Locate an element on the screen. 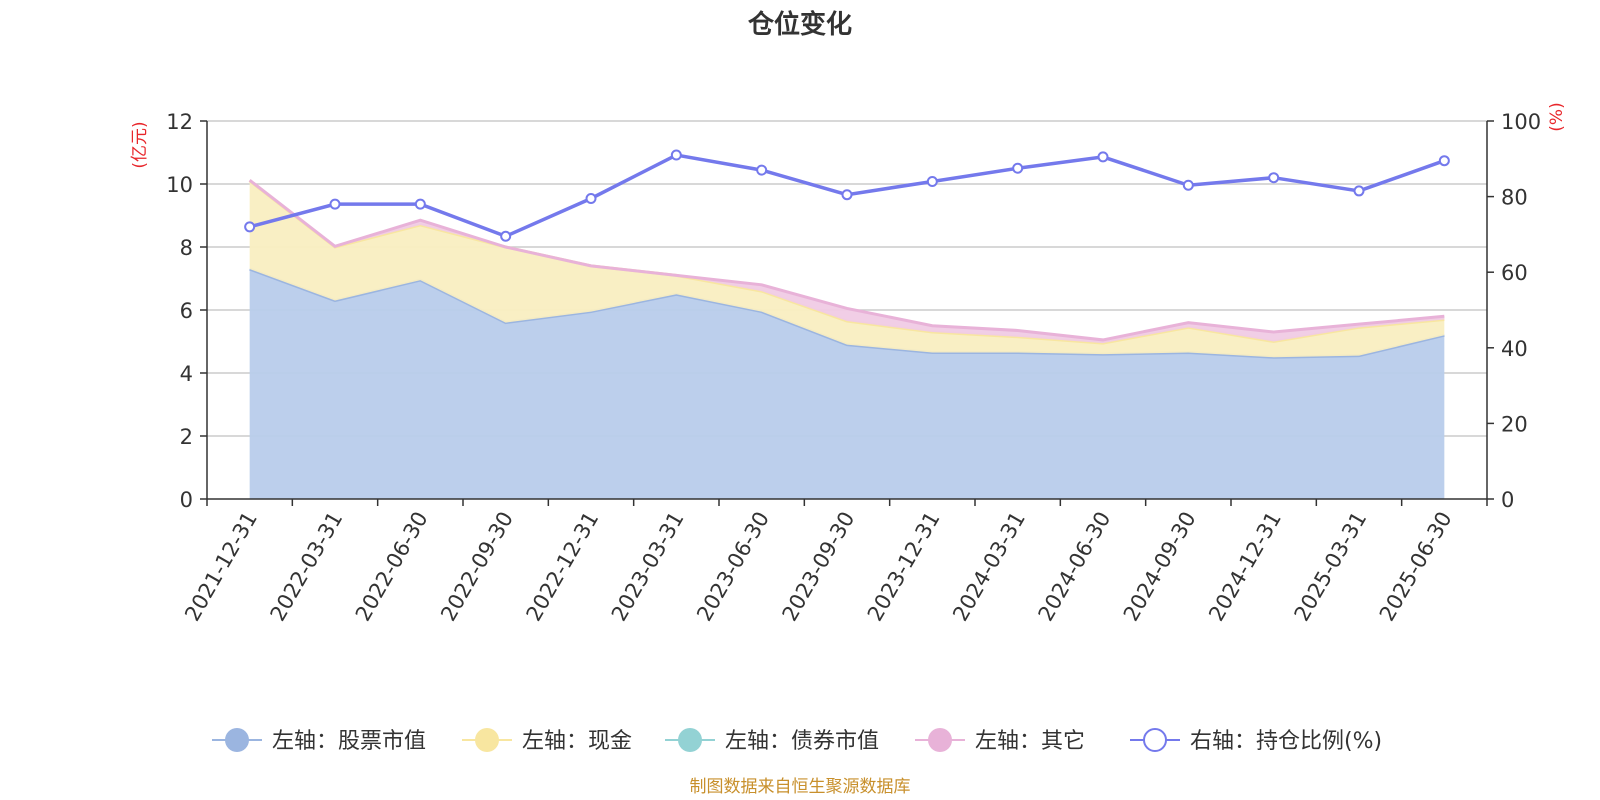 This screenshot has width=1600, height=800. legend-item: 左轴：债券市值 is located at coordinates (772, 741).